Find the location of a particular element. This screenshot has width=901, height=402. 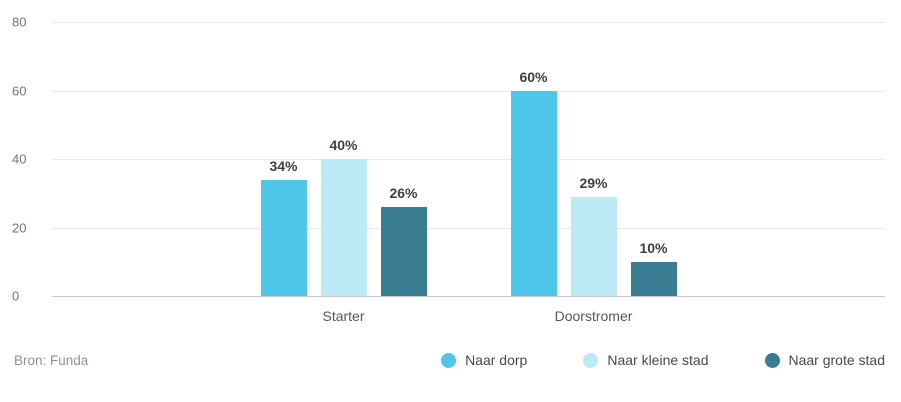

bar-value-label: 26% is located at coordinates (403, 192).